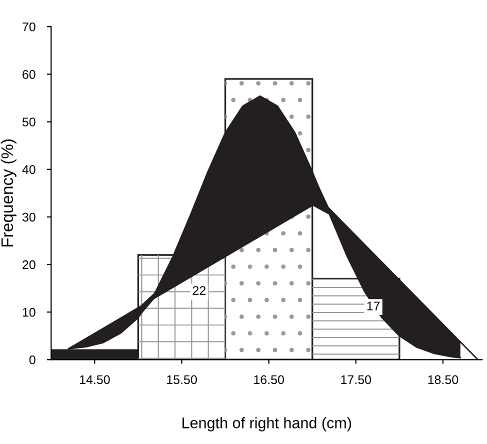  What do you see at coordinates (29, 27) in the screenshot?
I see `y-tick-label: 70` at bounding box center [29, 27].